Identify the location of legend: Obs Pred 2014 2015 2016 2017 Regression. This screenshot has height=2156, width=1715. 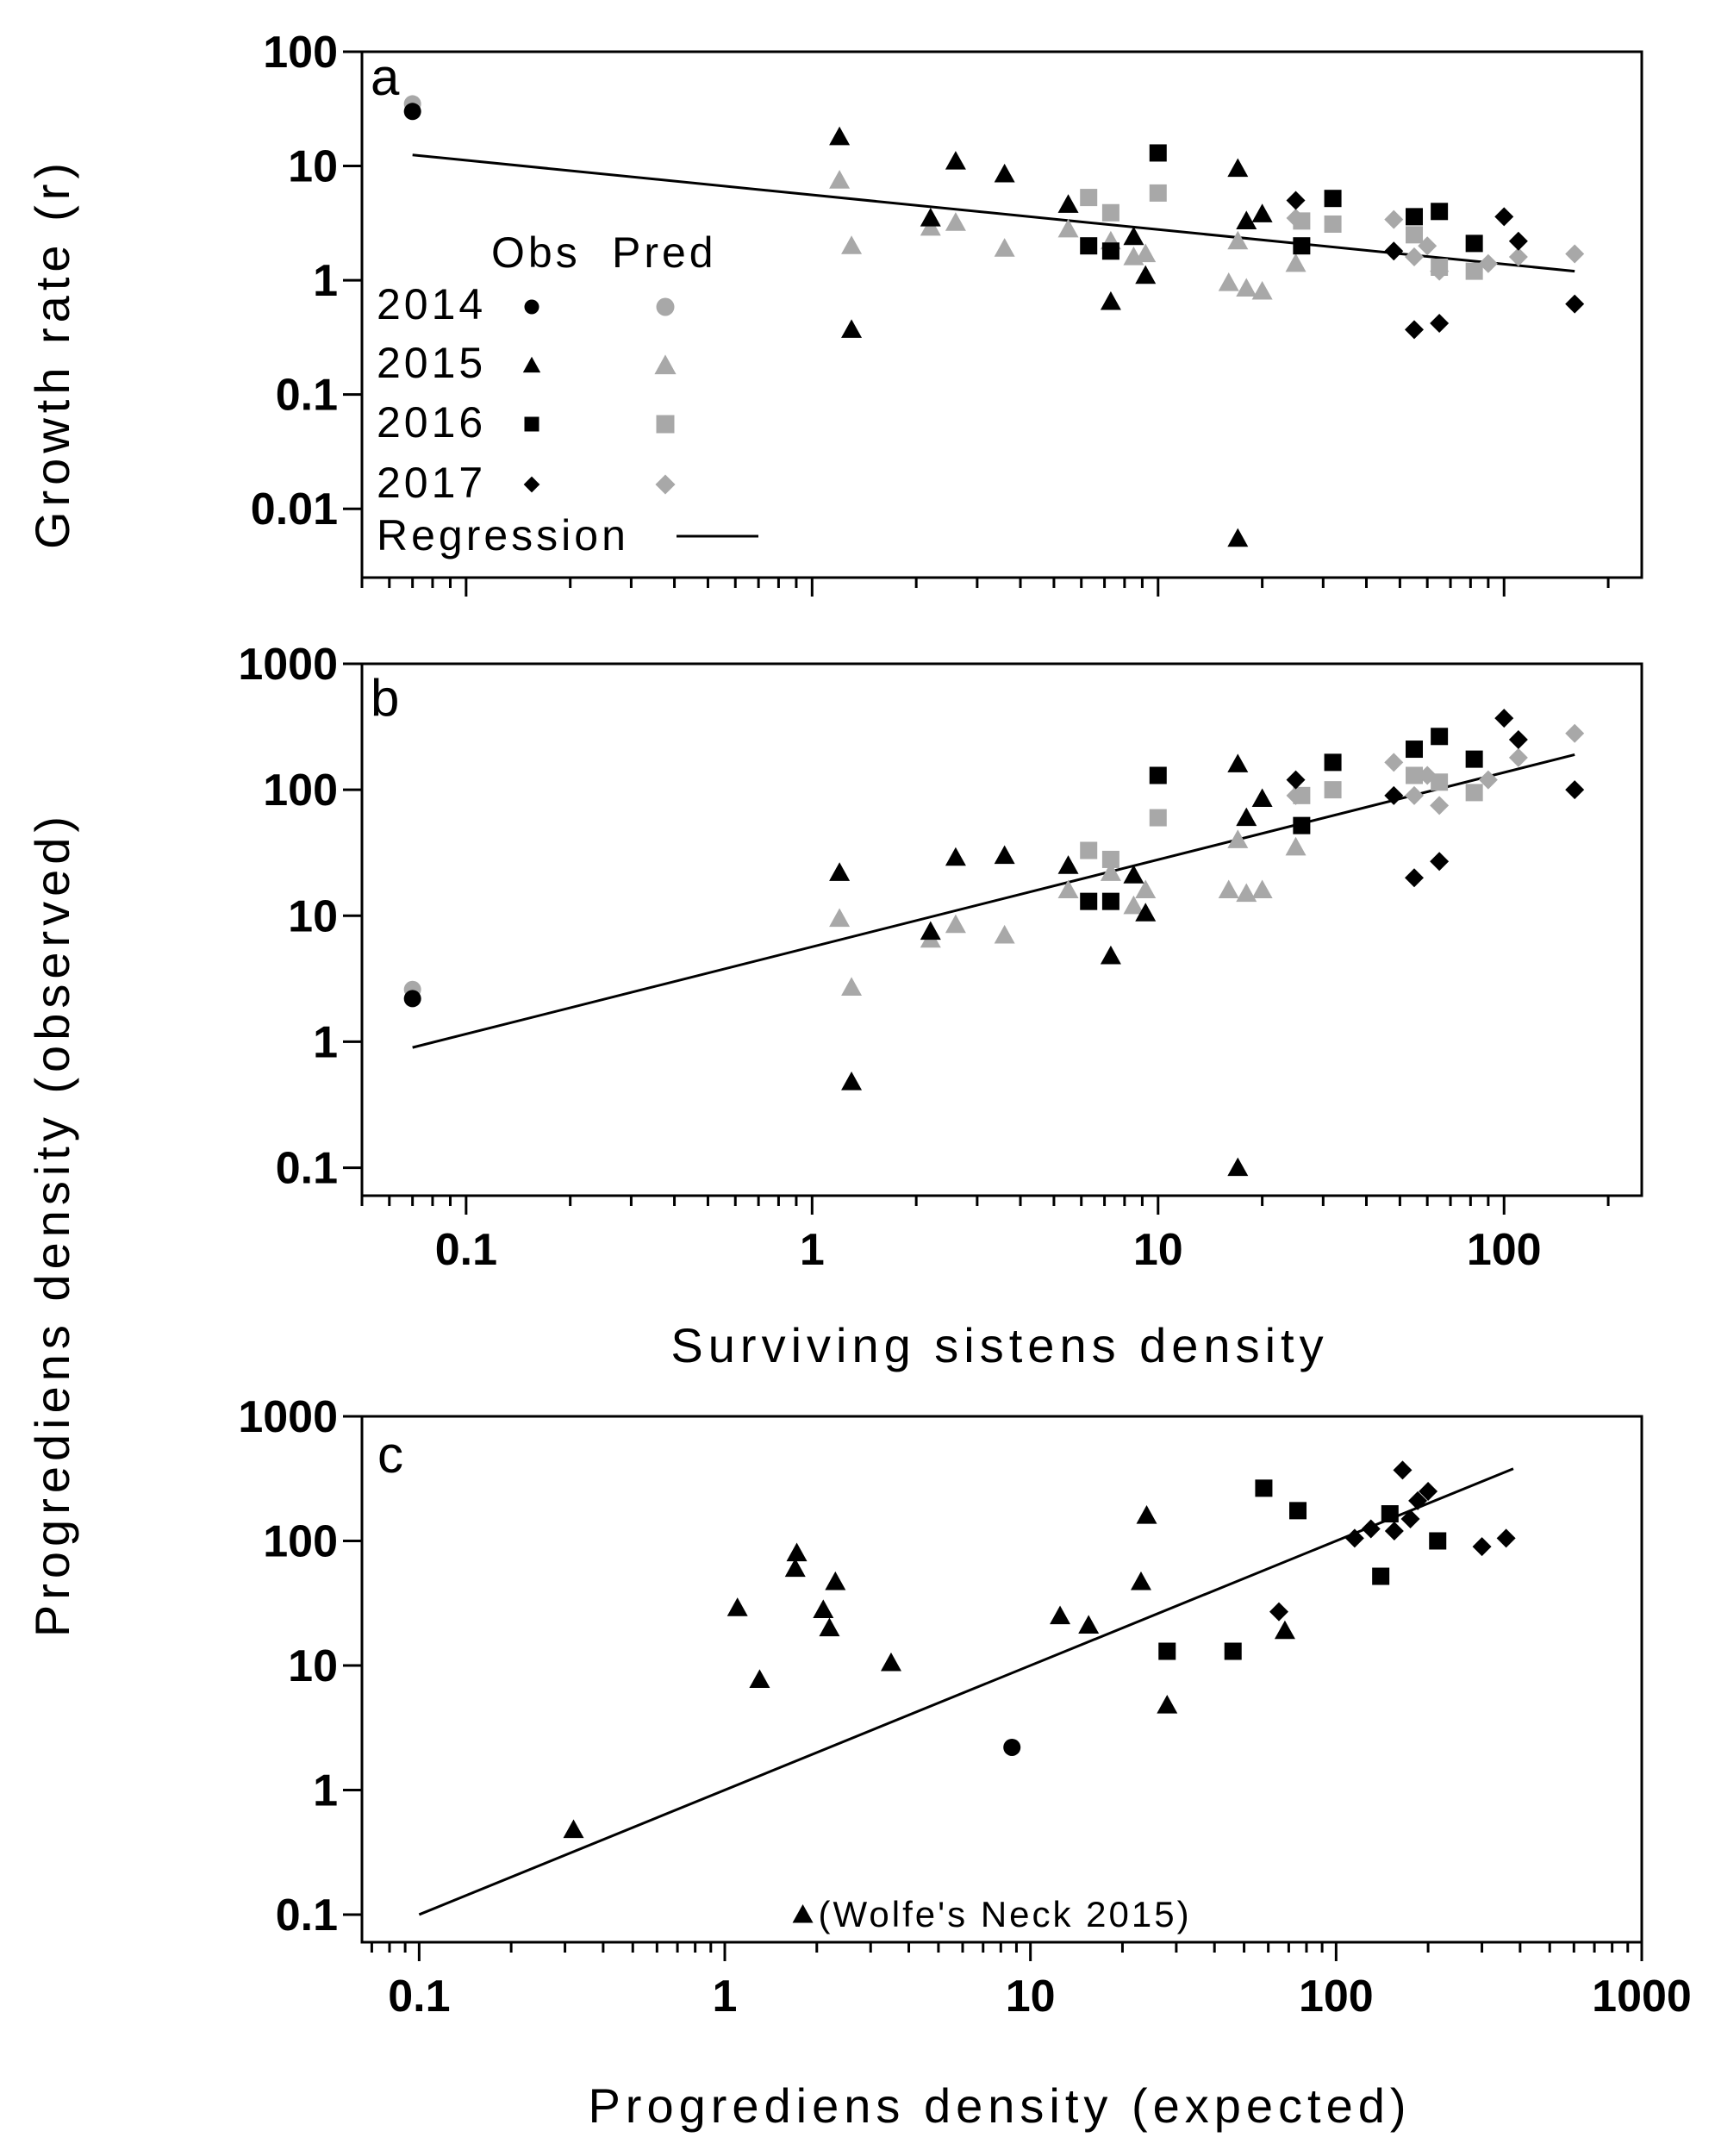
(567, 393).